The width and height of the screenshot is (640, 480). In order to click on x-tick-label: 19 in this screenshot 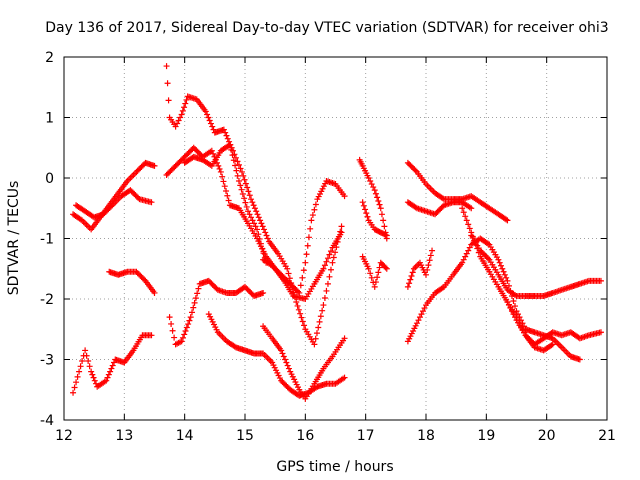, I will do `click(486, 436)`.